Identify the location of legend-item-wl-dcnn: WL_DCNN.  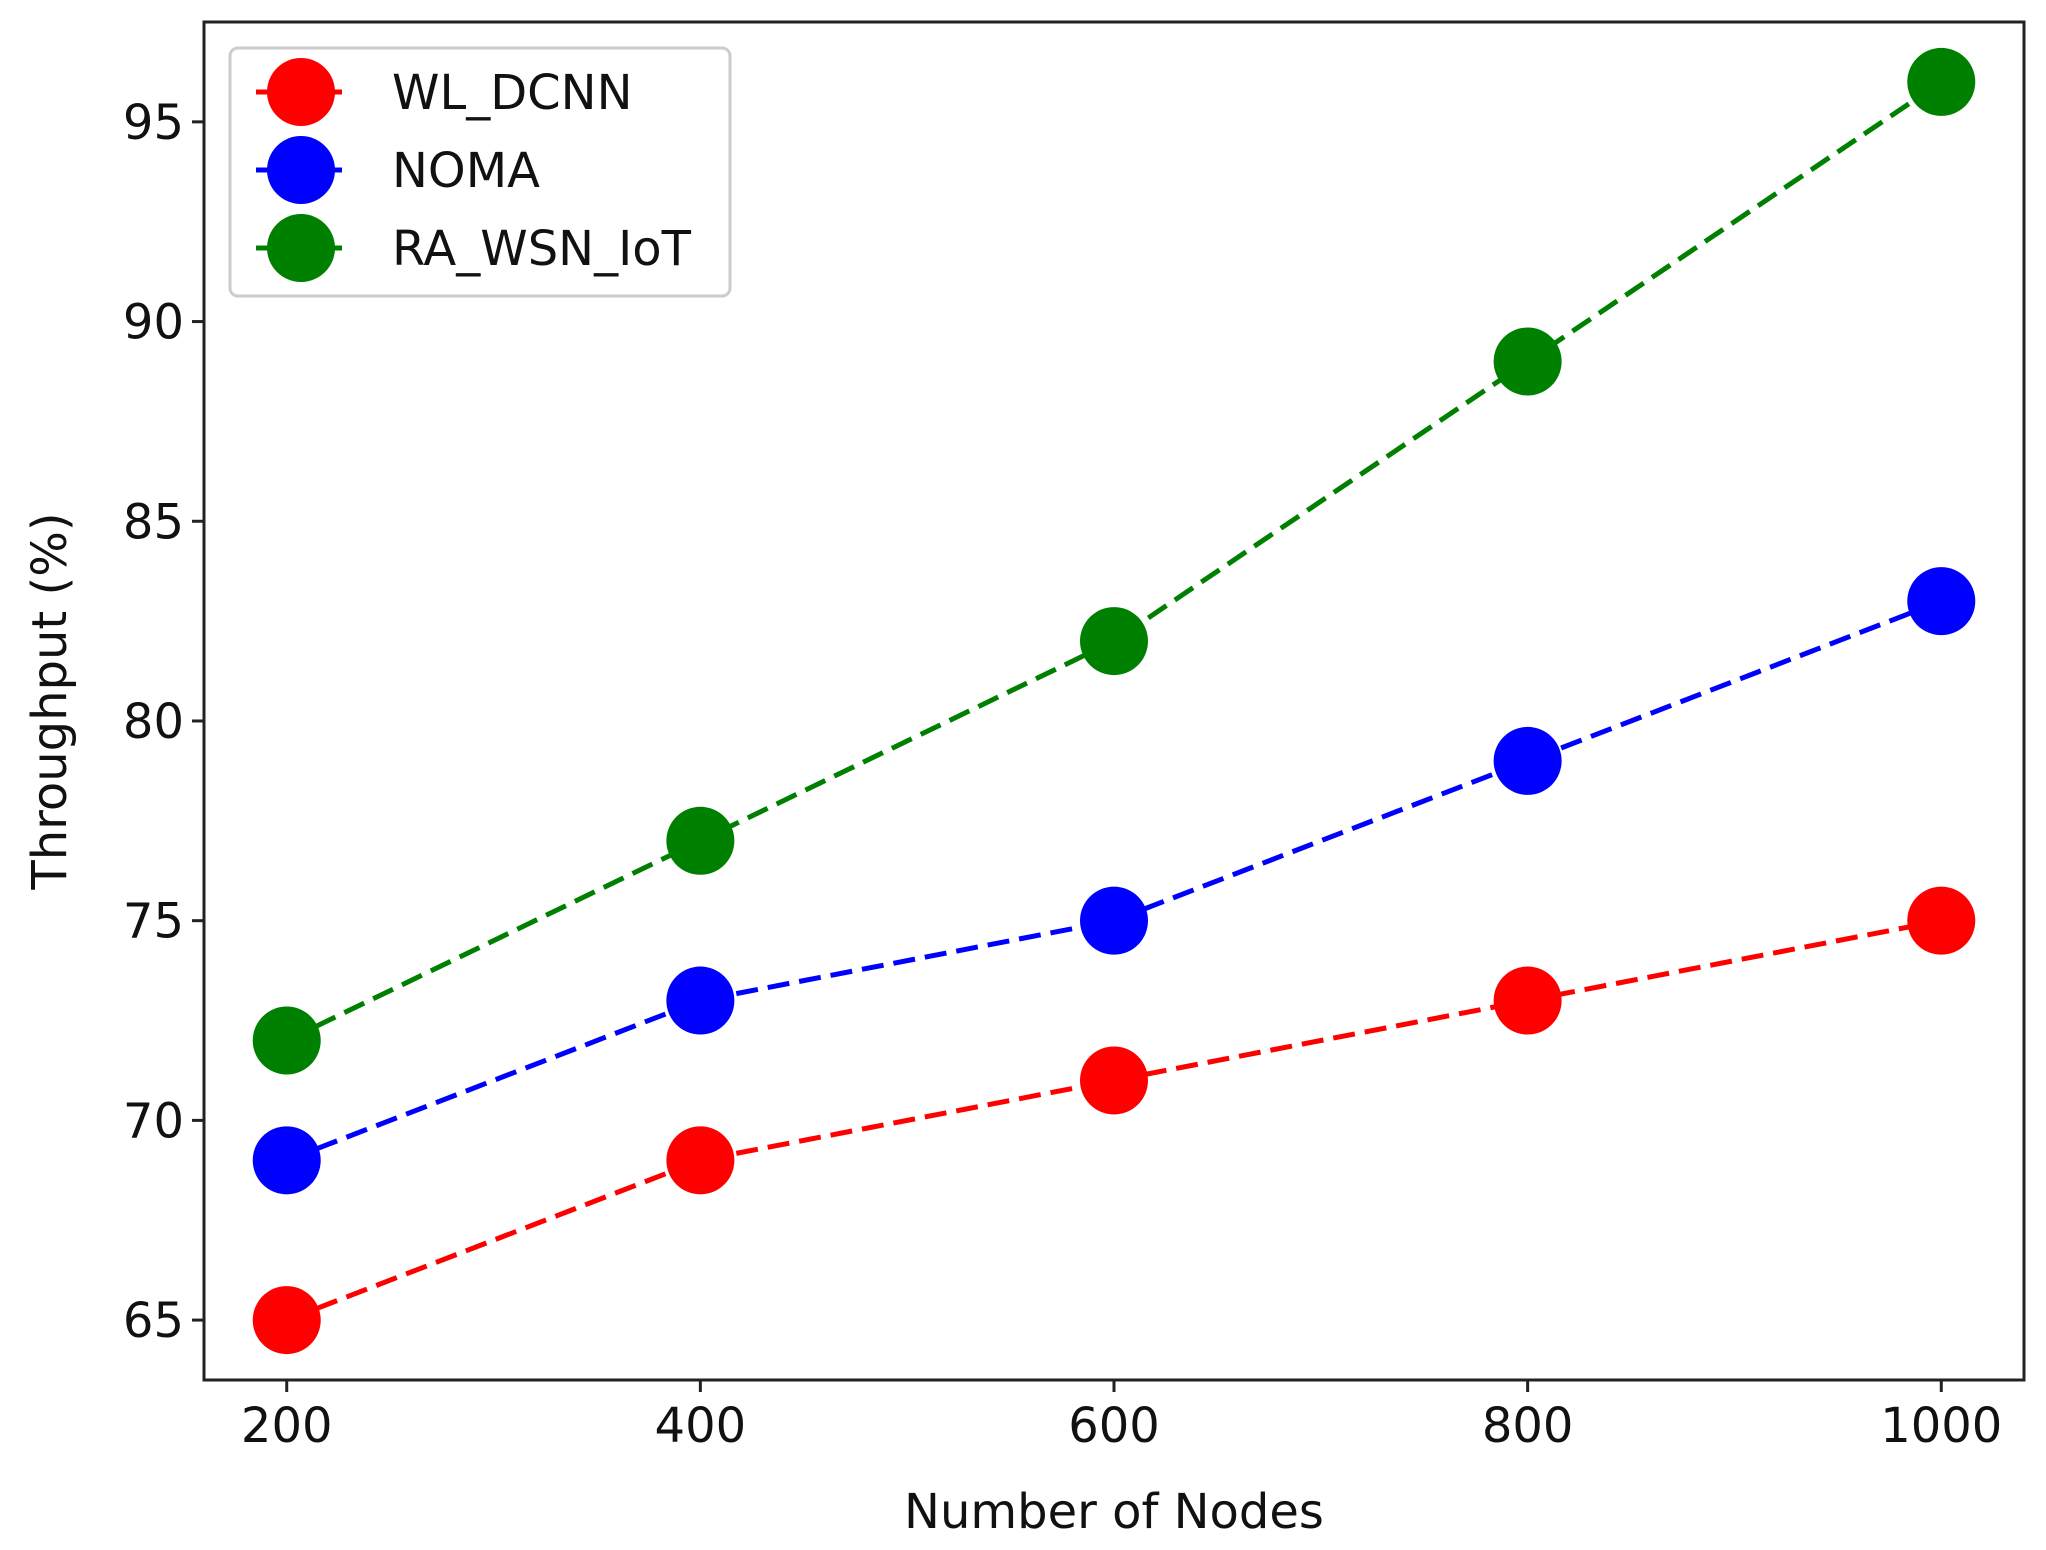
(444, 92).